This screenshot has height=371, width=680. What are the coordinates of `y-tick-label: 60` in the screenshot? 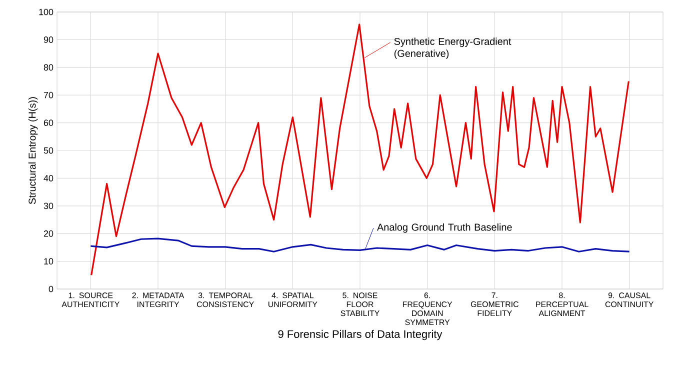 It's located at (49, 123).